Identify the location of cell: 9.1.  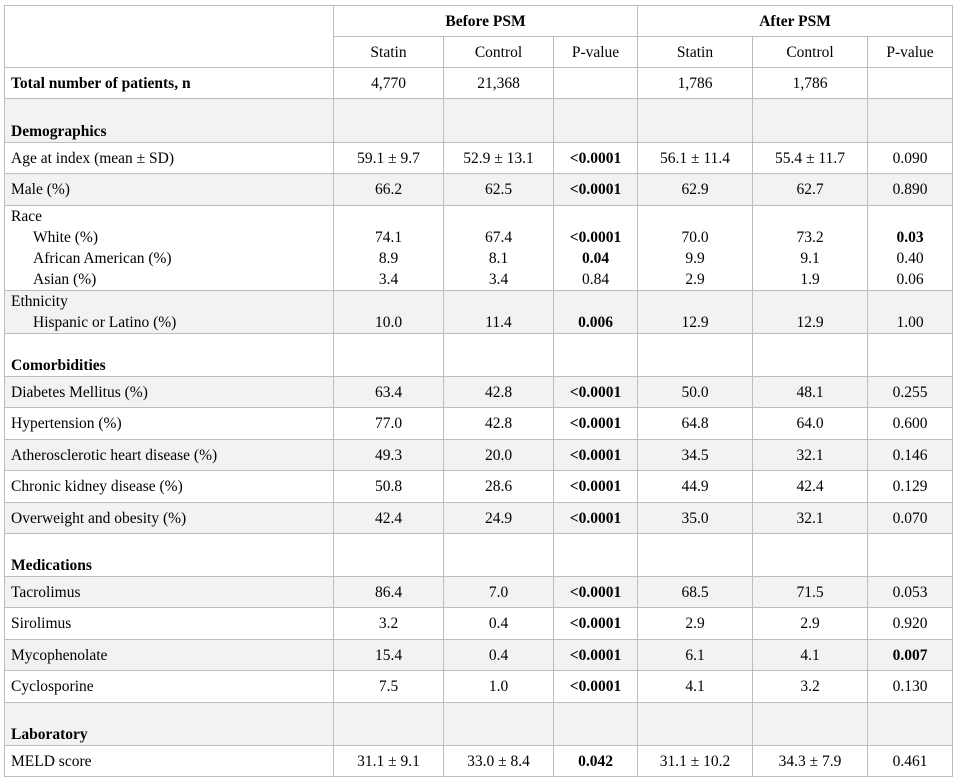
(810, 258).